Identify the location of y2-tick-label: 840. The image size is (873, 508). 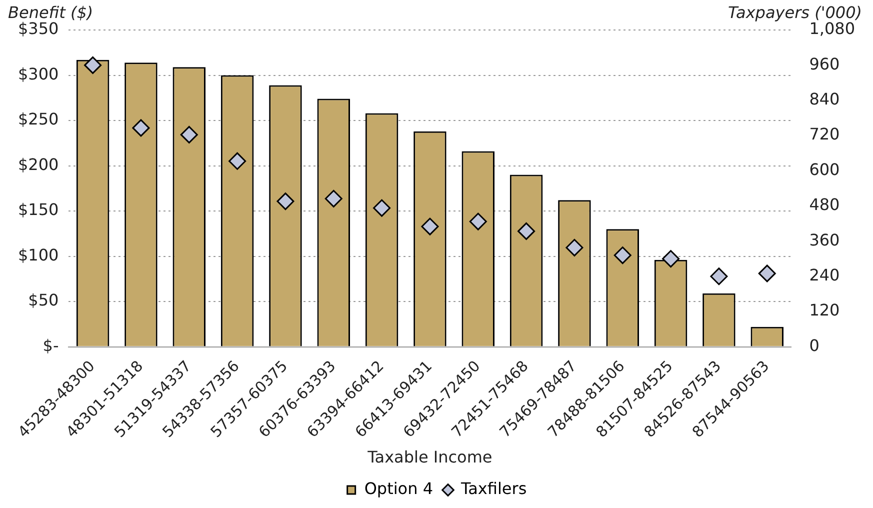
(824, 99).